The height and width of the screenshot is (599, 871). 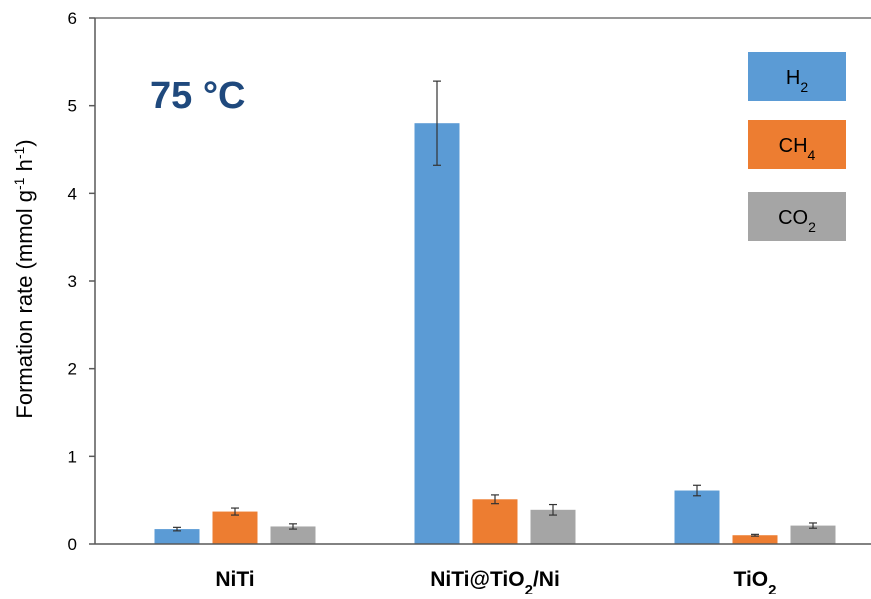 I want to click on y-tick-label: 4, so click(x=72, y=193).